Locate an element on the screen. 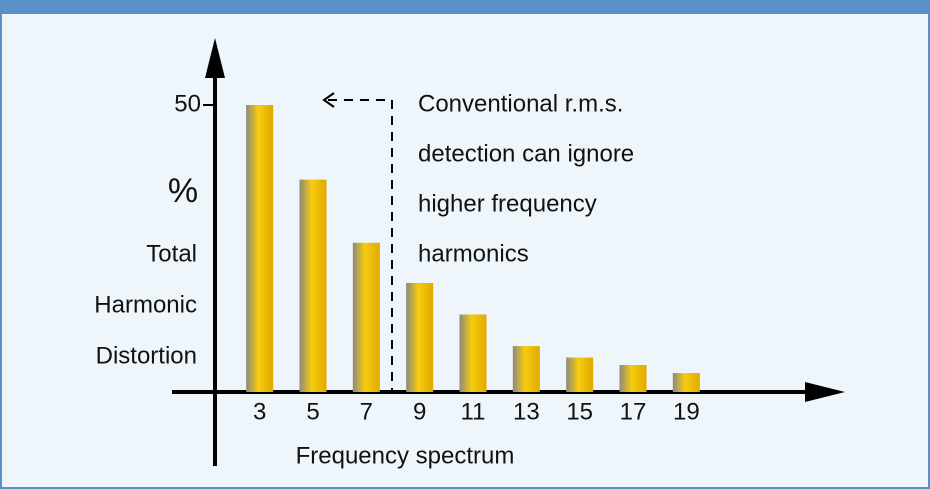 Image resolution: width=930 pixels, height=489 pixels. annotation: detection can ignore is located at coordinates (526, 153).